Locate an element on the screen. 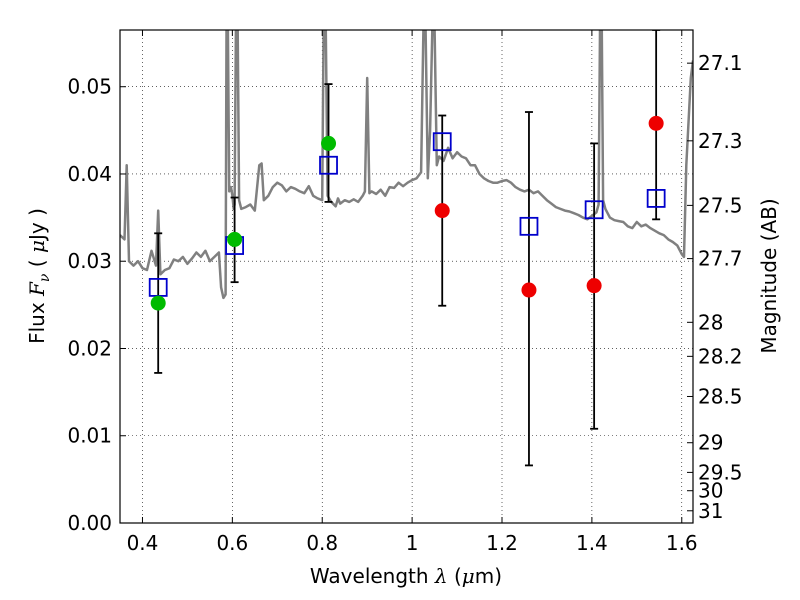 This screenshot has height=600, width=800. magnitude-tick-label: 31 is located at coordinates (710, 511).